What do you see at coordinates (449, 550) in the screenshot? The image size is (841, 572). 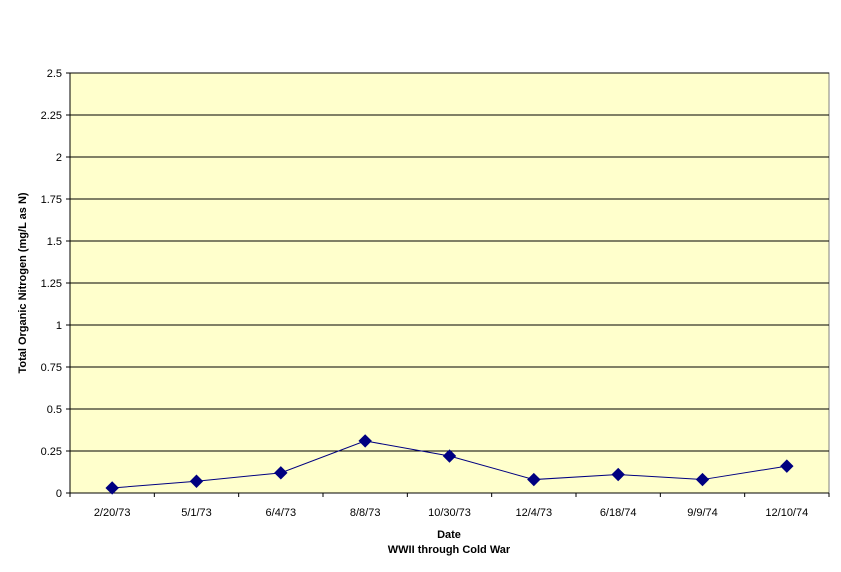 I see `x-axis-subtitle: WWII through Cold War` at bounding box center [449, 550].